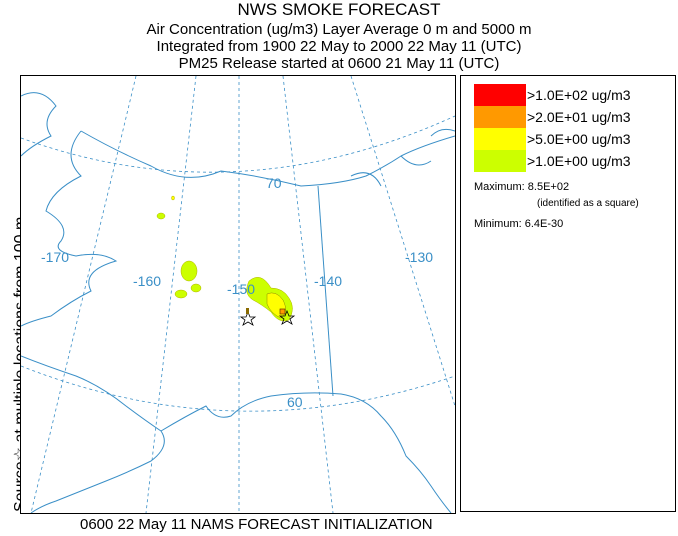  I want to click on maximum-note: (identified as a square), so click(588, 203).